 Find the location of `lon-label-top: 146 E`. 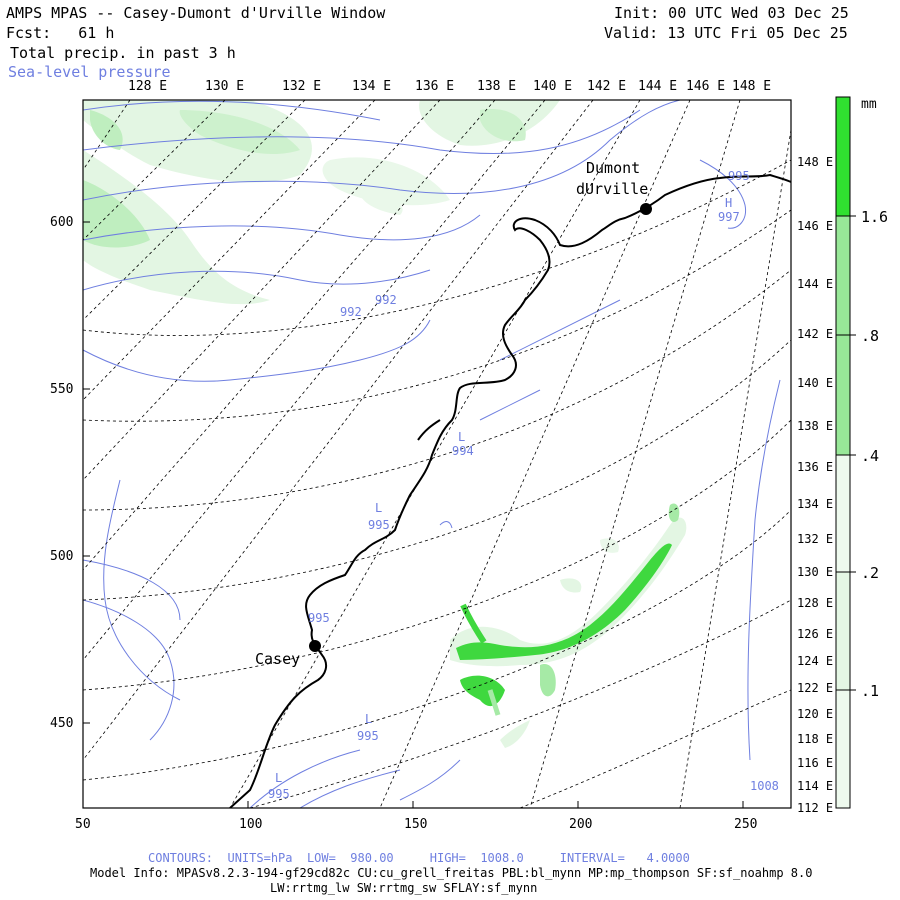

lon-label-top: 146 E is located at coordinates (705, 86).